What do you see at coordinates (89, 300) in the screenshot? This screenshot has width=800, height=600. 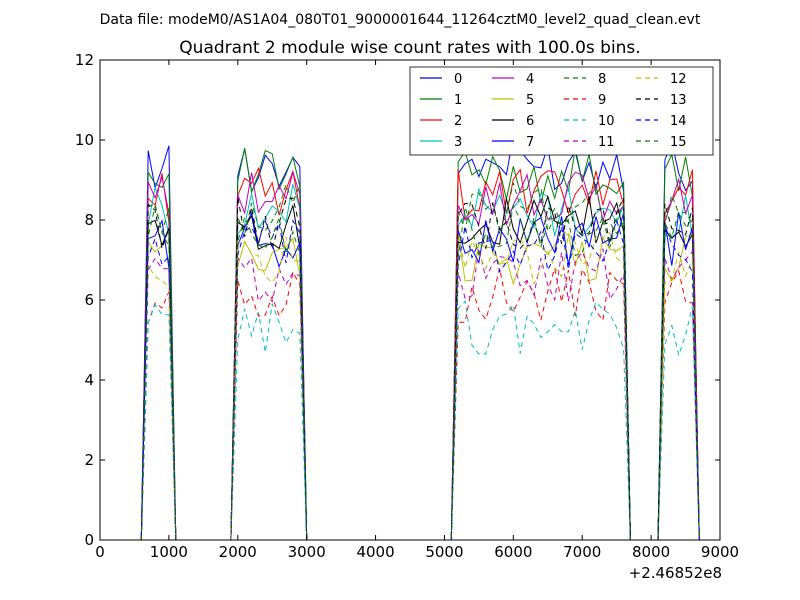 I see `y-tick-label: 6` at bounding box center [89, 300].